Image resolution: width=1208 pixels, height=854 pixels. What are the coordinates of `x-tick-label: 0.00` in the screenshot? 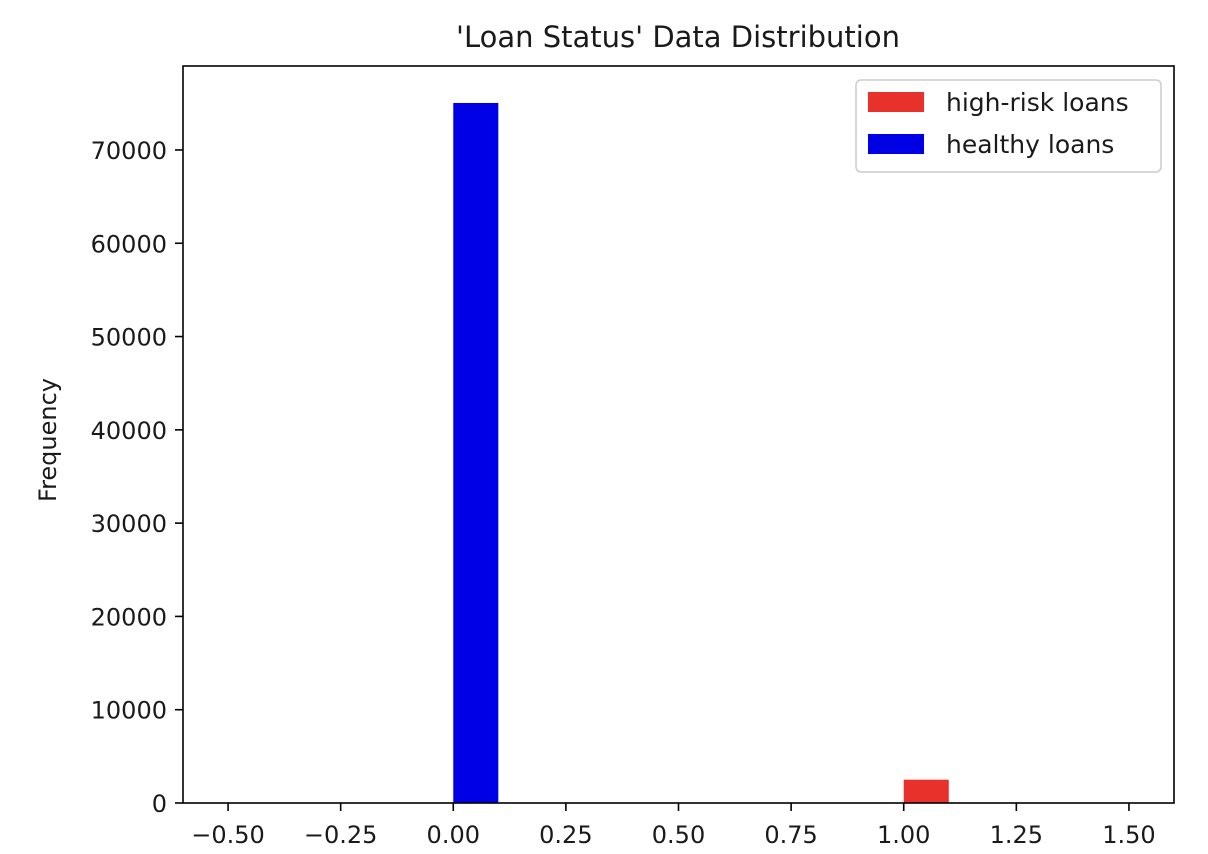 It's located at (453, 835).